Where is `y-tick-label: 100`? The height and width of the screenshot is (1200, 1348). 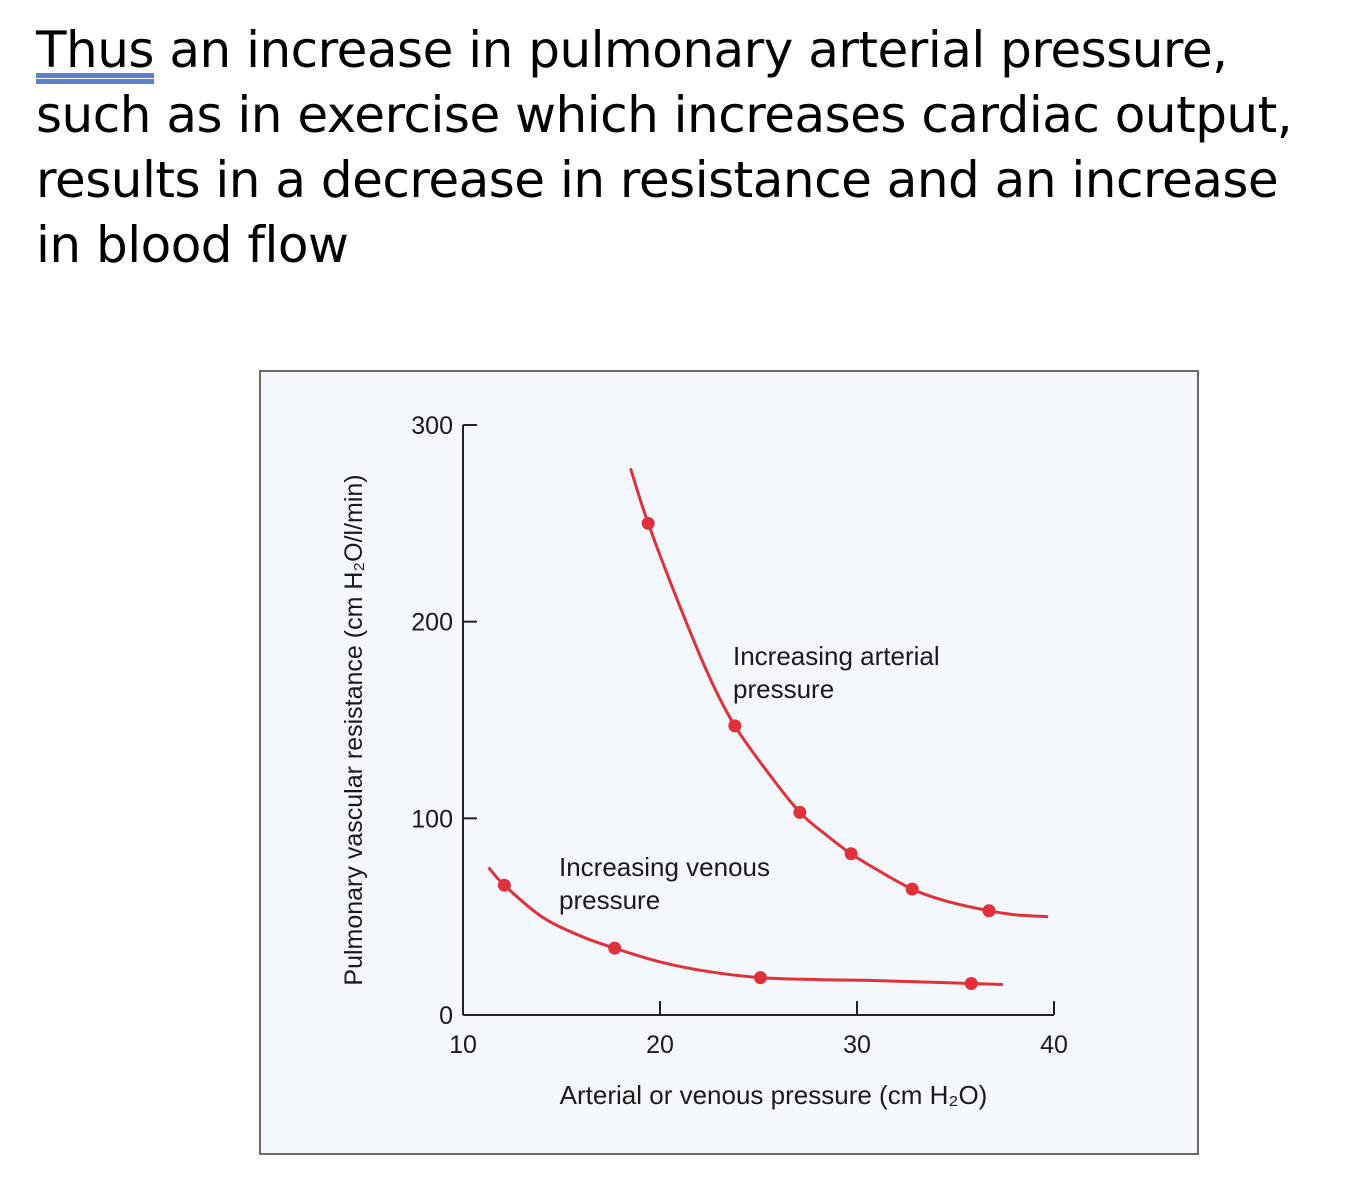
y-tick-label: 100 is located at coordinates (432, 819).